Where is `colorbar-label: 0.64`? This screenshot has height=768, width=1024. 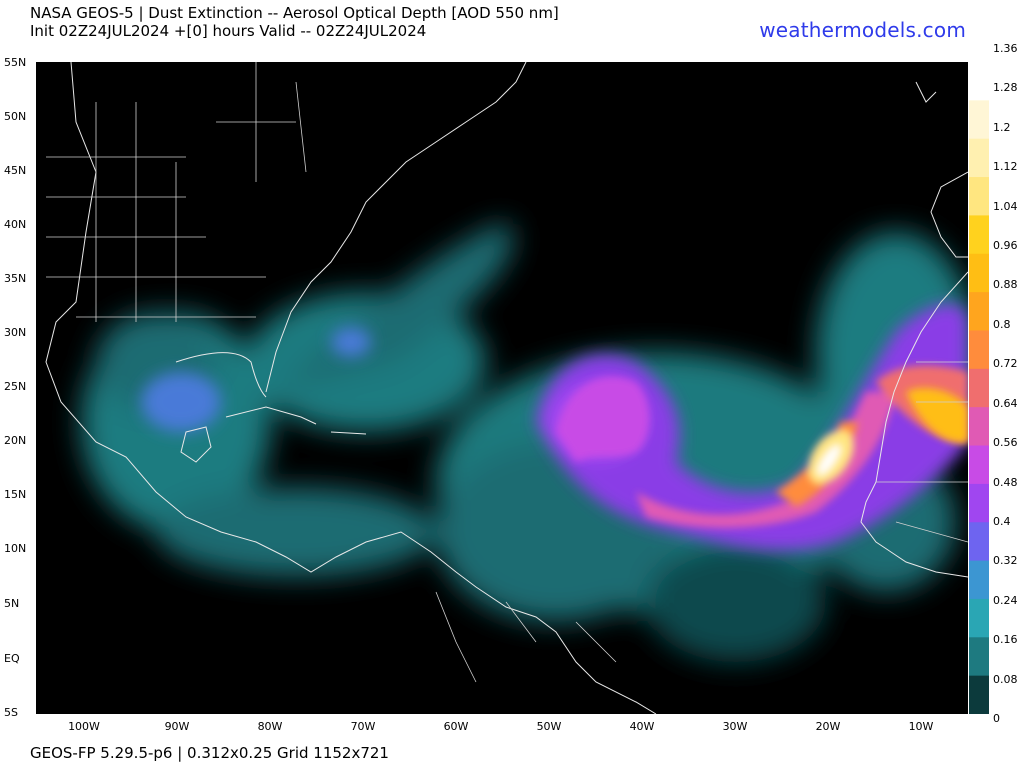
colorbar-label: 0.64 is located at coordinates (1005, 403).